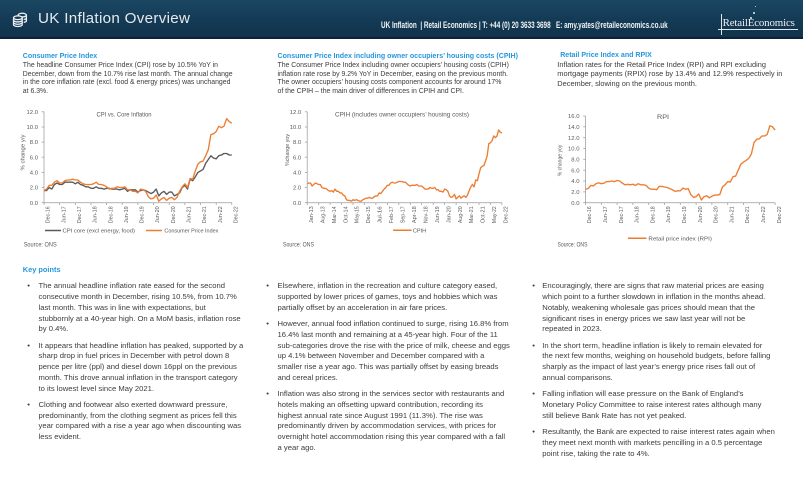 The image size is (803, 497). What do you see at coordinates (561, 161) in the screenshot?
I see `svg-text: % change yoy` at bounding box center [561, 161].